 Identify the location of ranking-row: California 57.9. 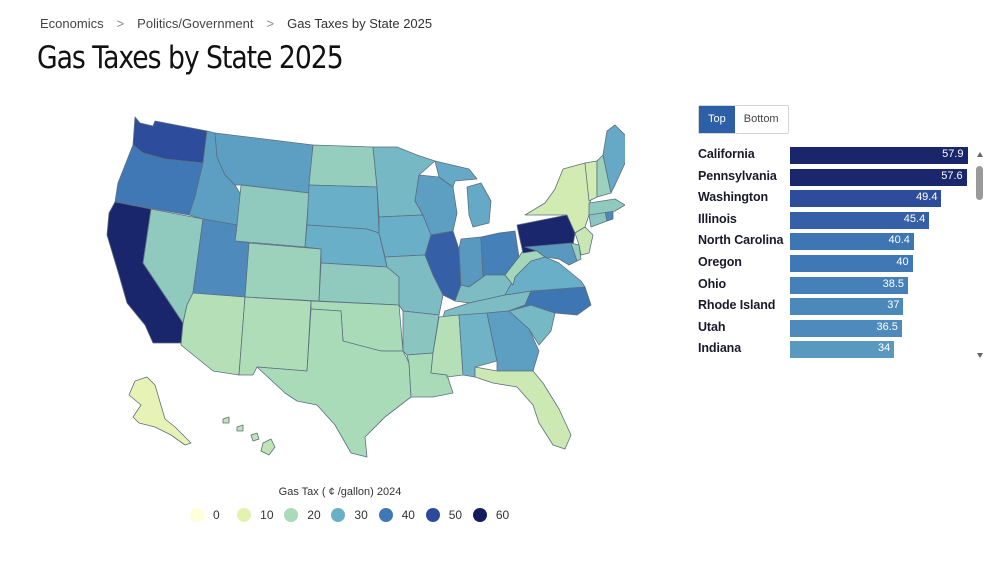
(836, 155).